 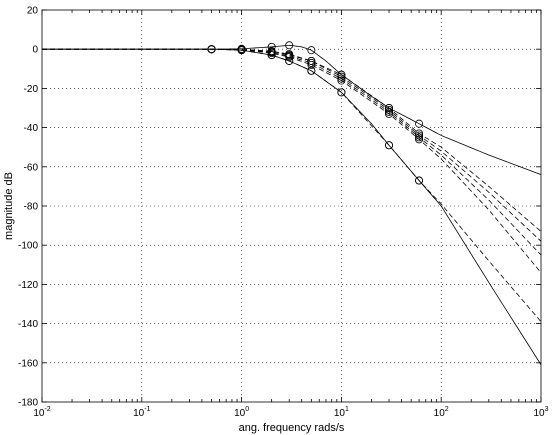 What do you see at coordinates (540, 412) in the screenshot?
I see `x-tick-label: 10³` at bounding box center [540, 412].